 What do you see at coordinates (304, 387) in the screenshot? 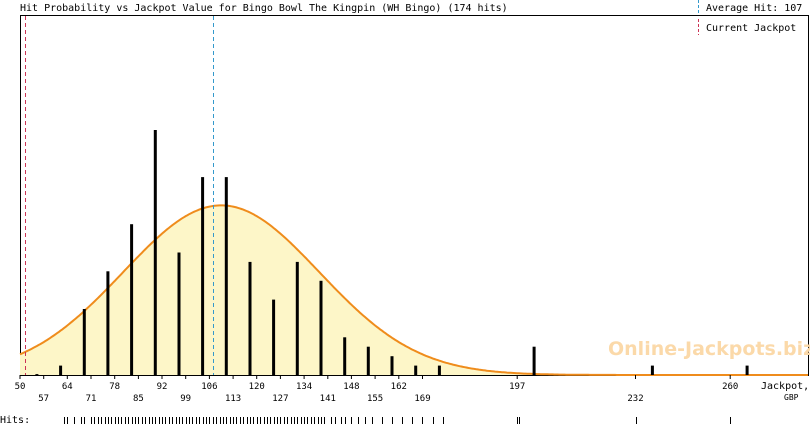
I see `x-tick-label: 134` at bounding box center [304, 387].